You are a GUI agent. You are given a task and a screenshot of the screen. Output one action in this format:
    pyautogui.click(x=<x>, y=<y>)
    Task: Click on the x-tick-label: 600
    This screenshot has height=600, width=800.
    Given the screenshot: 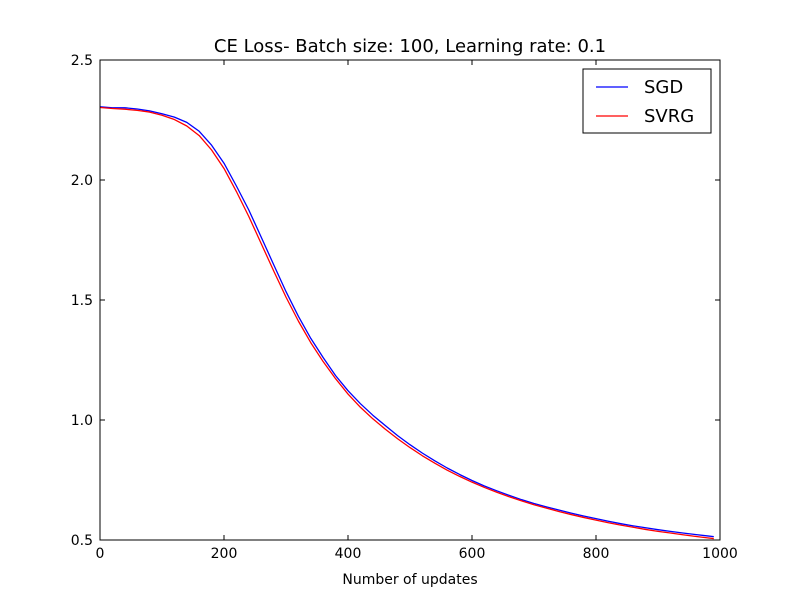 What is the action you would take?
    pyautogui.click(x=472, y=554)
    